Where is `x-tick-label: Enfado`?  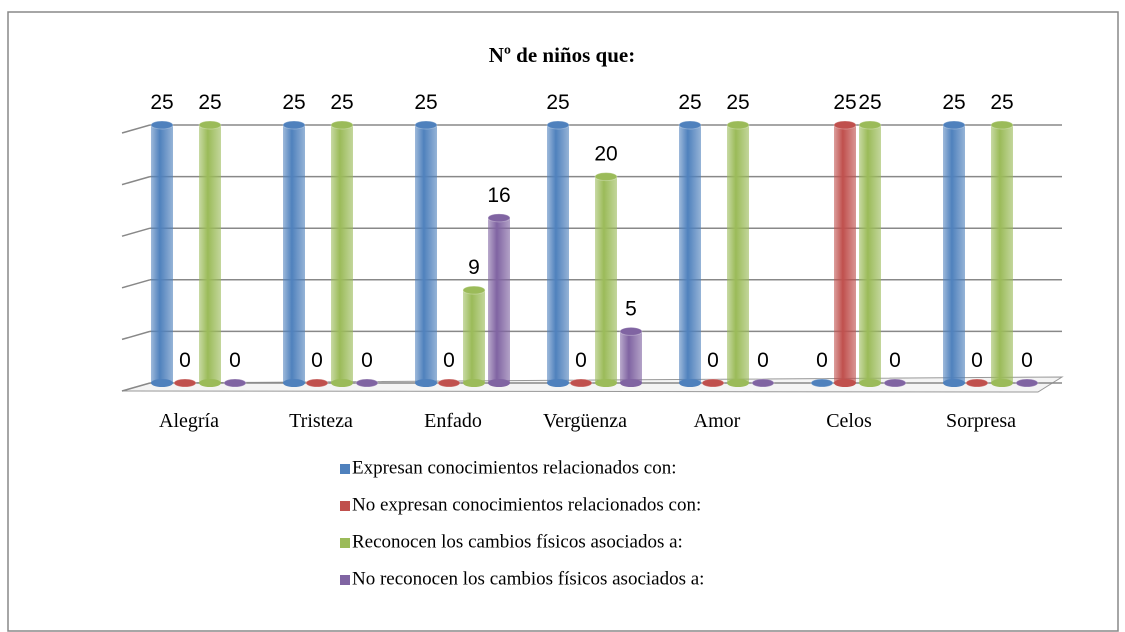
x-tick-label: Enfado is located at coordinates (453, 421).